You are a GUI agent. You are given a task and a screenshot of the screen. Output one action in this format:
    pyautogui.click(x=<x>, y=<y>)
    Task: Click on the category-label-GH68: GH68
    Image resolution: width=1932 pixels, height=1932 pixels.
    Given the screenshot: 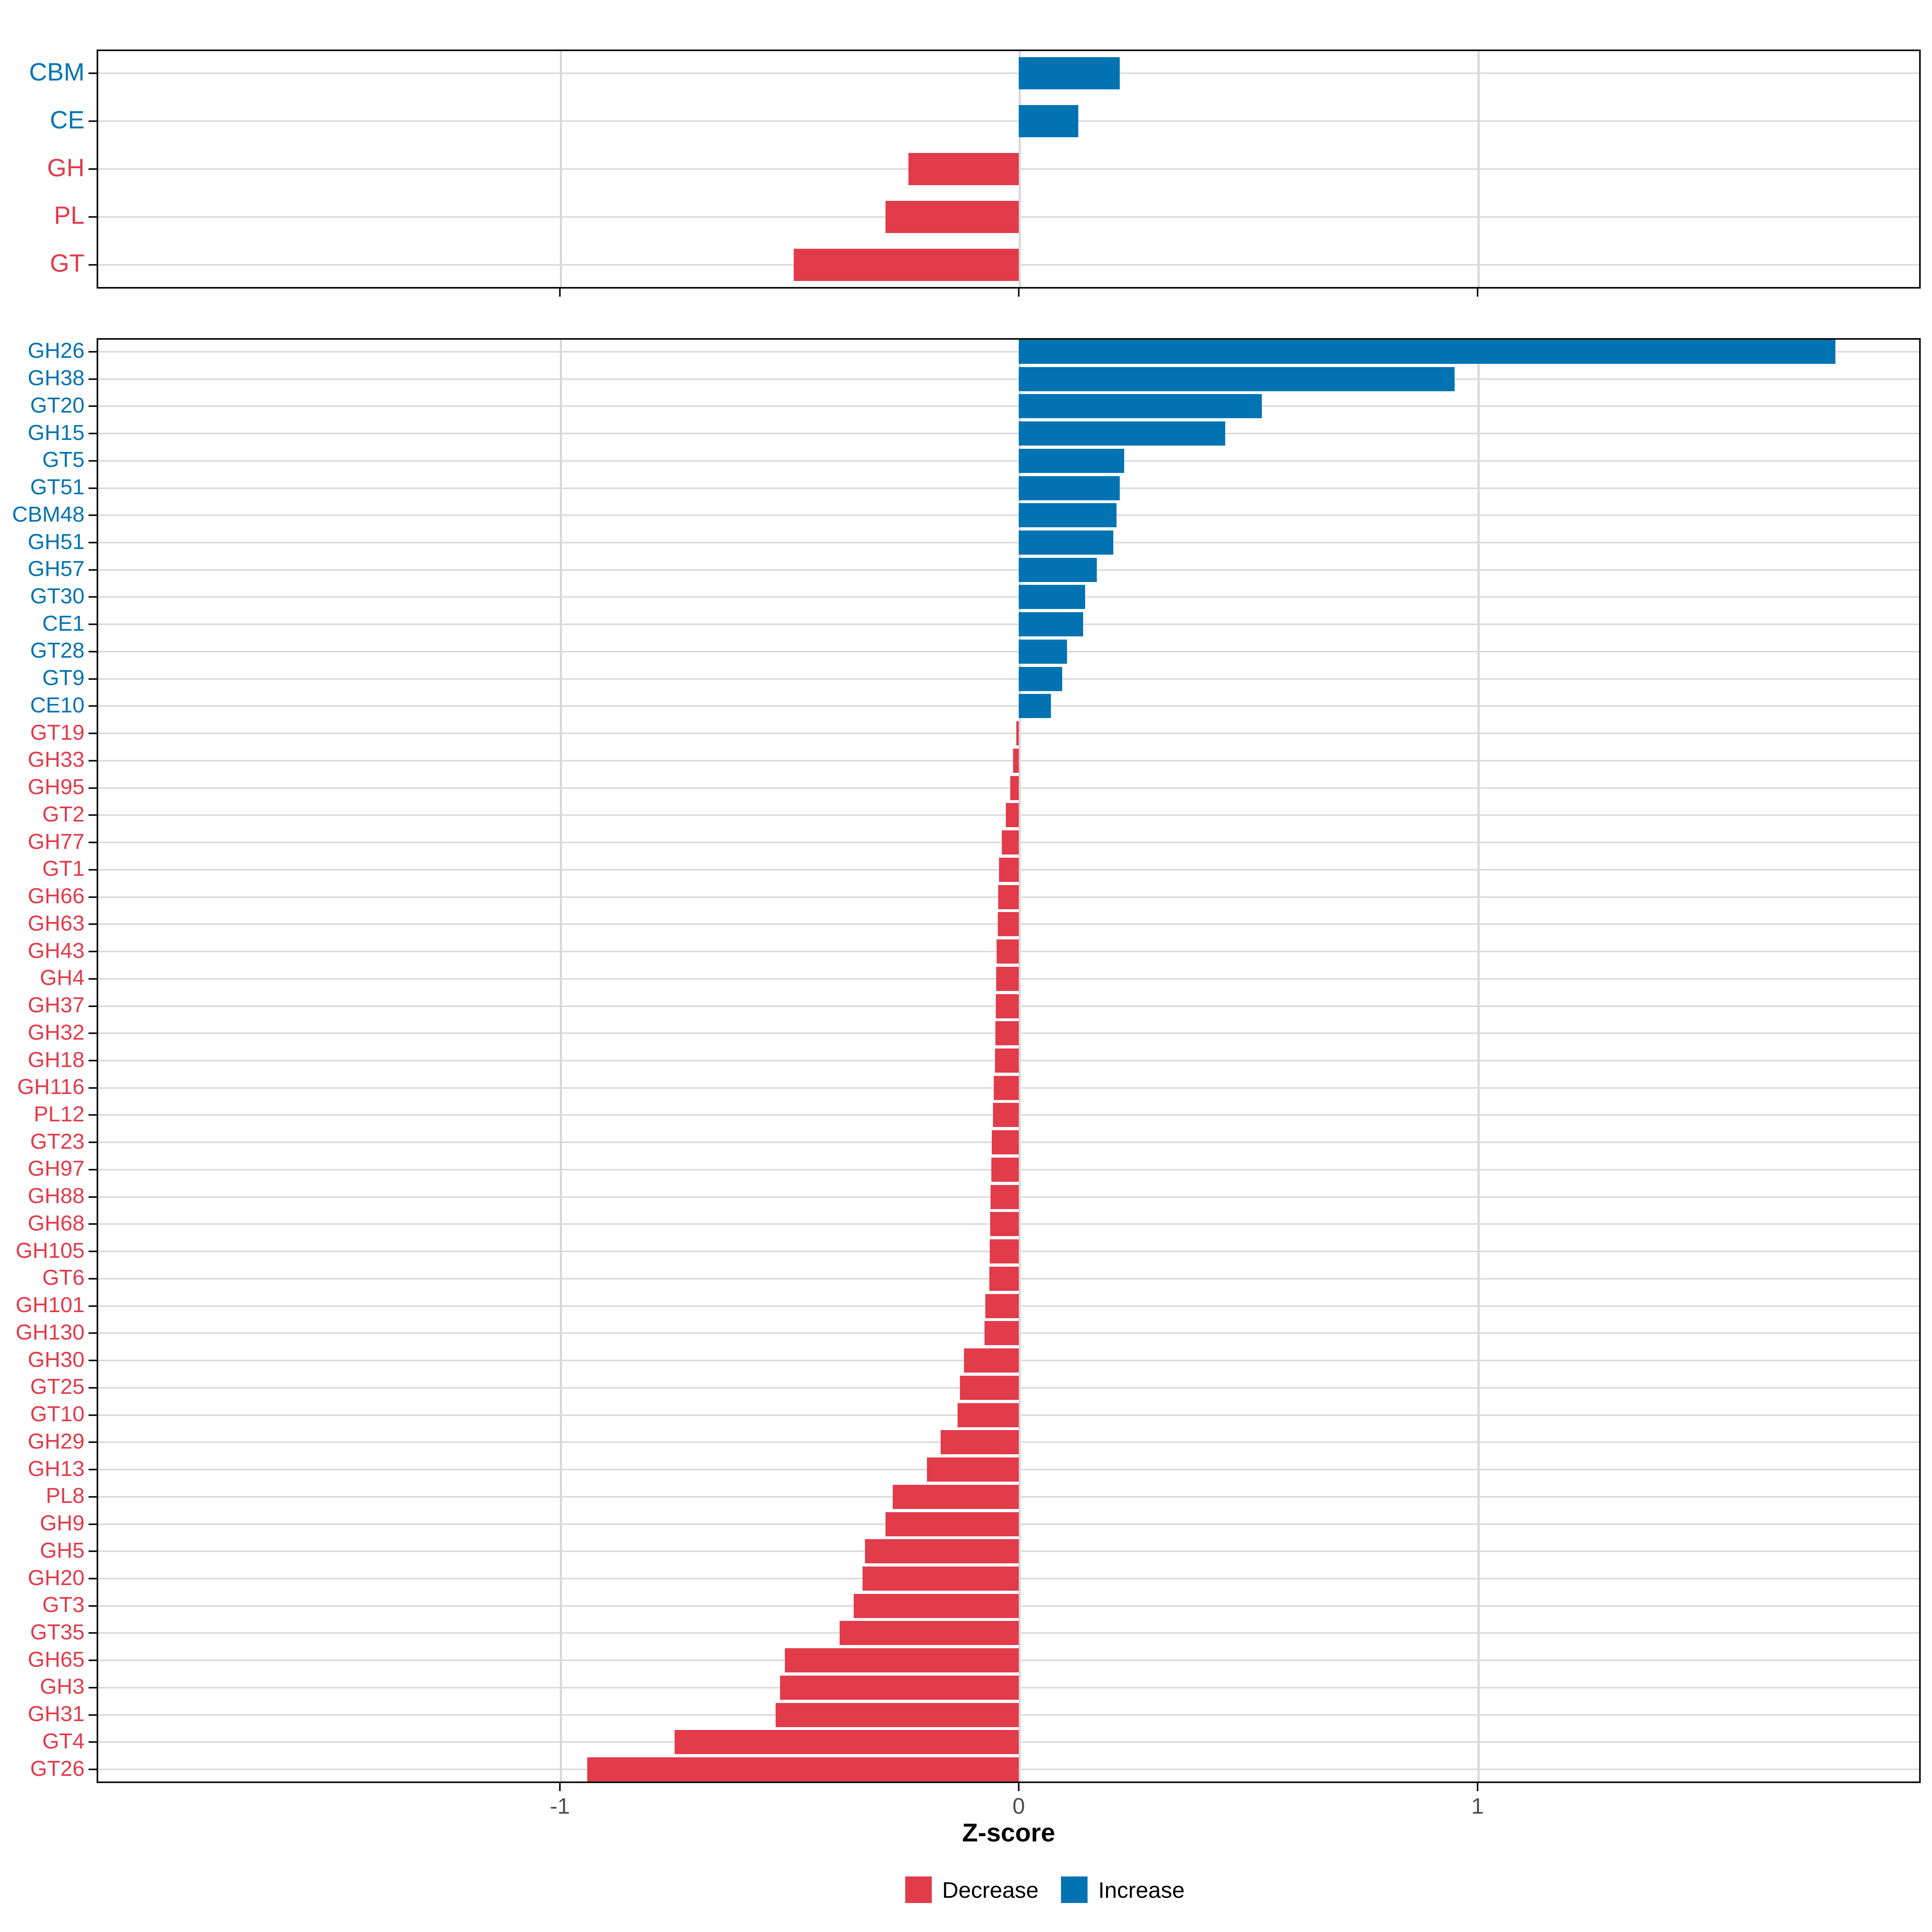 What is the action you would take?
    pyautogui.click(x=56, y=1223)
    